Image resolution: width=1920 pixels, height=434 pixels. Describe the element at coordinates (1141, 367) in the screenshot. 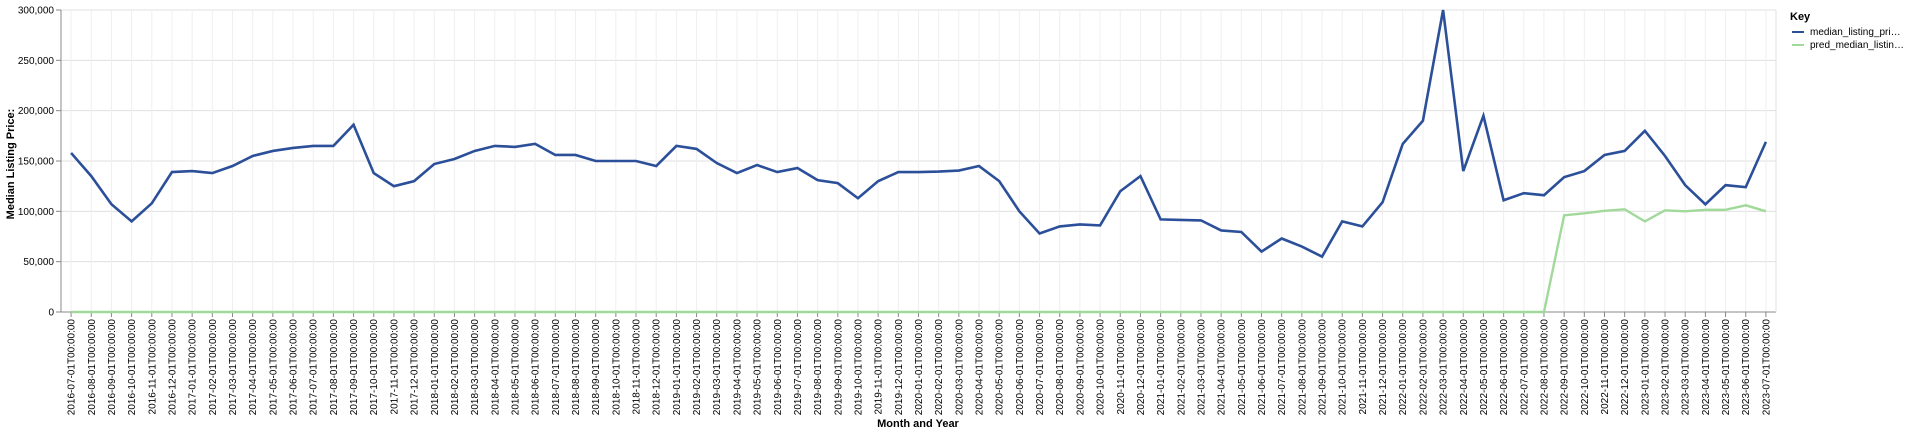

I see `x-tick-label: 2020-12-01T00:00:00` at that location.